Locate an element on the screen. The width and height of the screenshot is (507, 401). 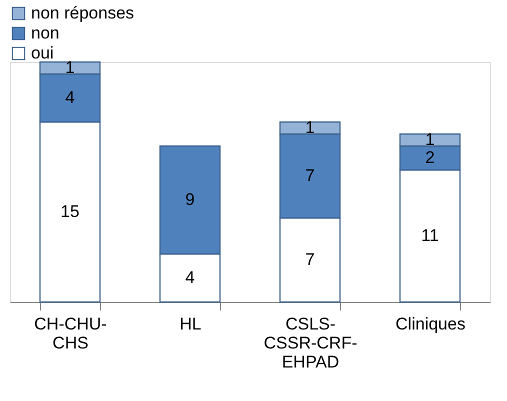
x-tick-label: CSLS-CSSR-CRF-EHPAD is located at coordinates (311, 343).